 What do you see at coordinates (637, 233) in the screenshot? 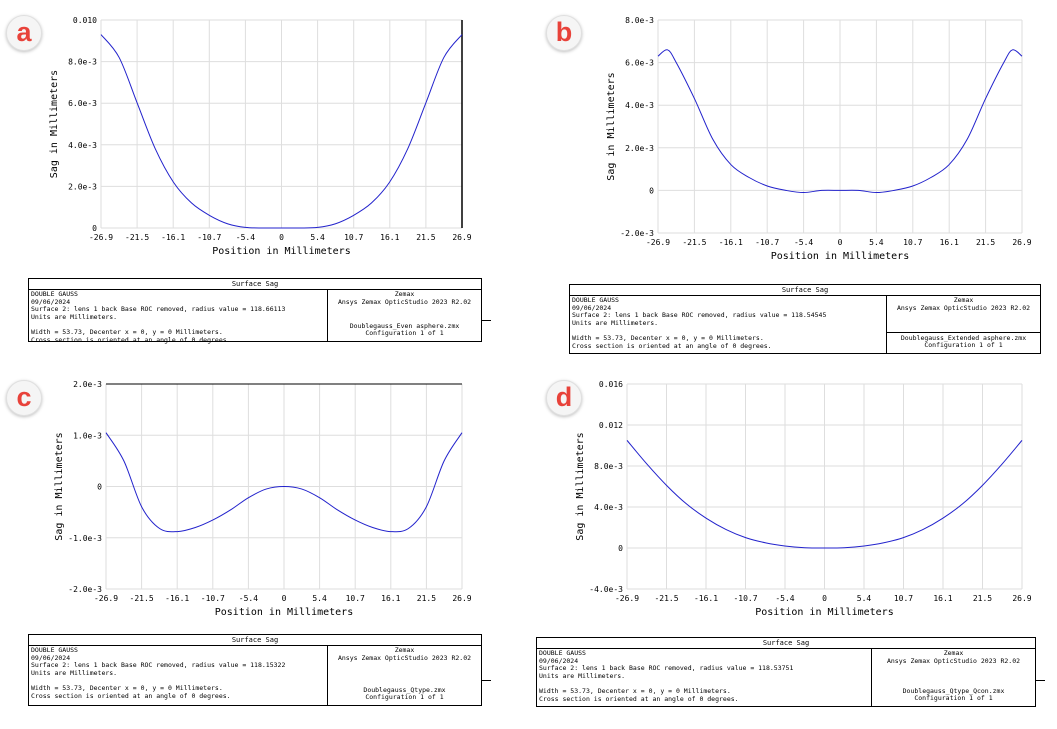
I see `y-tick-label: -2.0e-3` at bounding box center [637, 233].